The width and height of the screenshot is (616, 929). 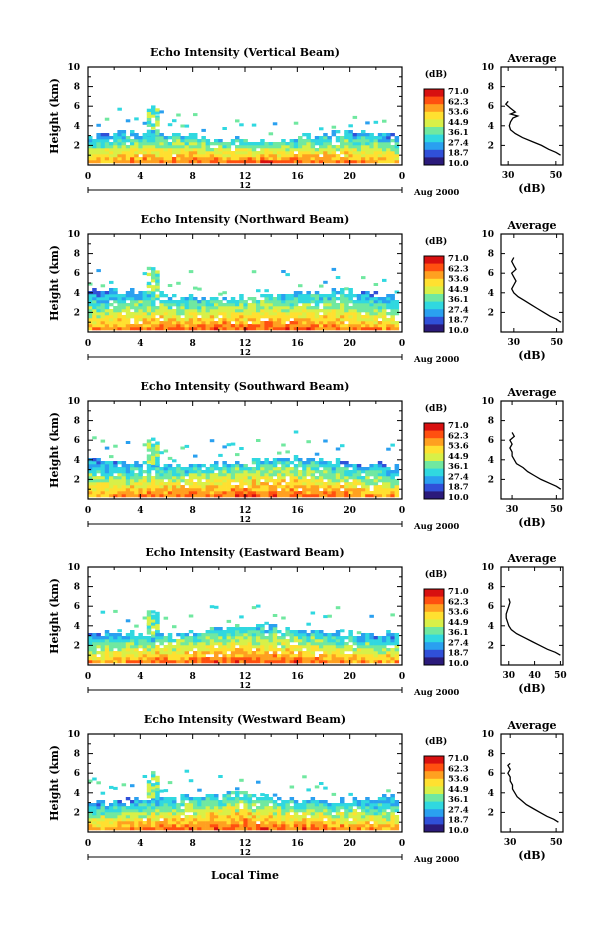 I want to click on average-frame, so click(x=532, y=283).